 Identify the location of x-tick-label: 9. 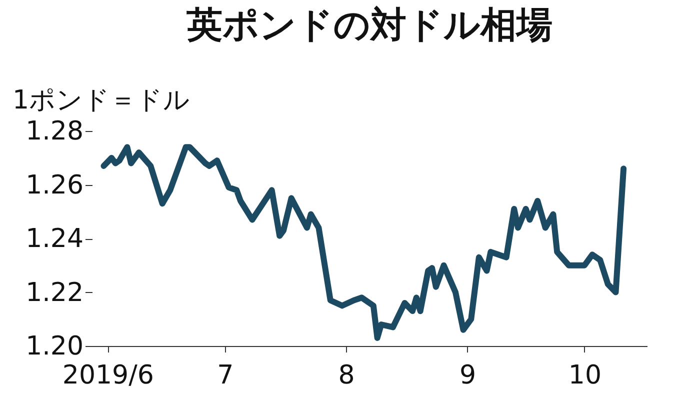
(467, 375).